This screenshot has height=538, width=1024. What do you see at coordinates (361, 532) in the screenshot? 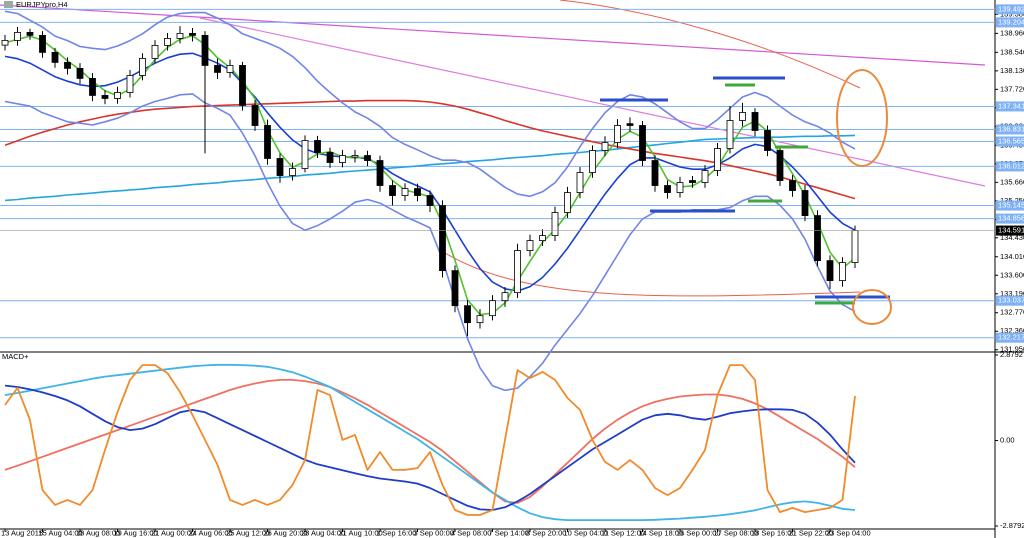
I see `x-tick-label: 31 Aug 10:00` at bounding box center [361, 532].